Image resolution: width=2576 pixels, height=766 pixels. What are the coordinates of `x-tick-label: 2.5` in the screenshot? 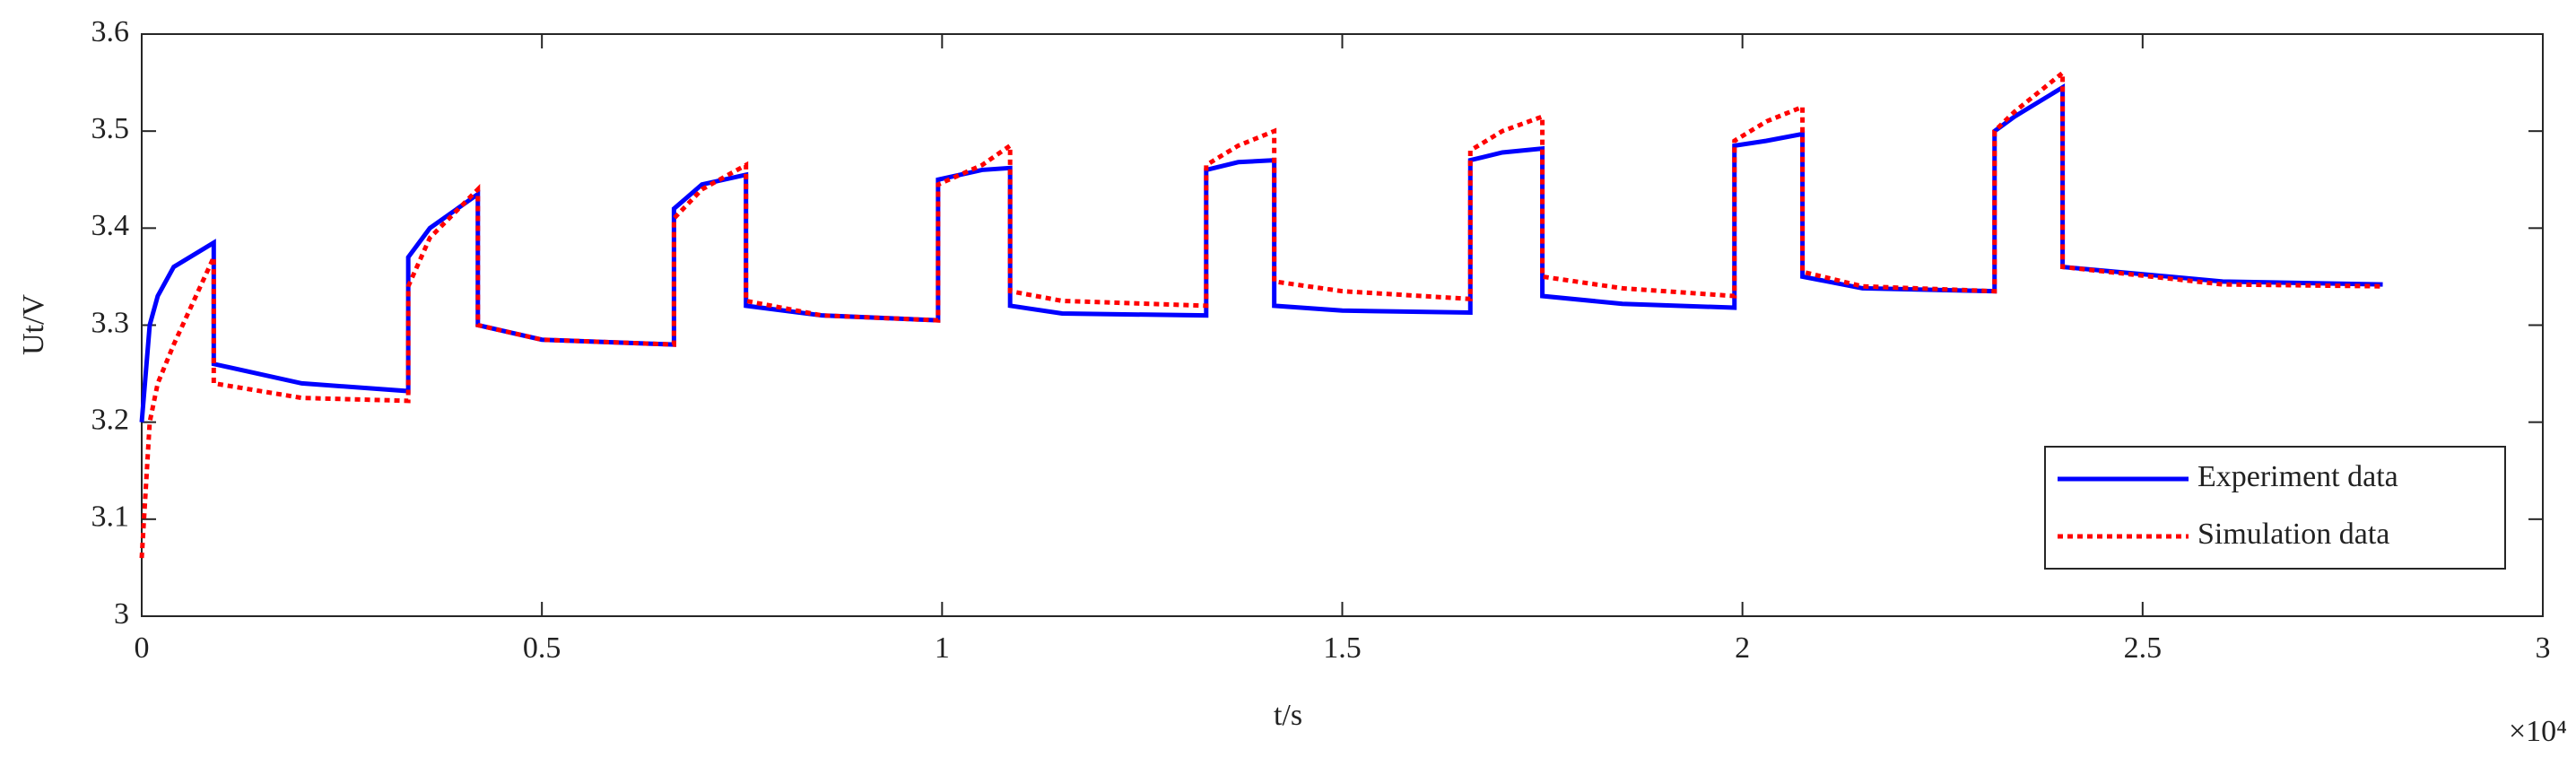 It's located at (2143, 648).